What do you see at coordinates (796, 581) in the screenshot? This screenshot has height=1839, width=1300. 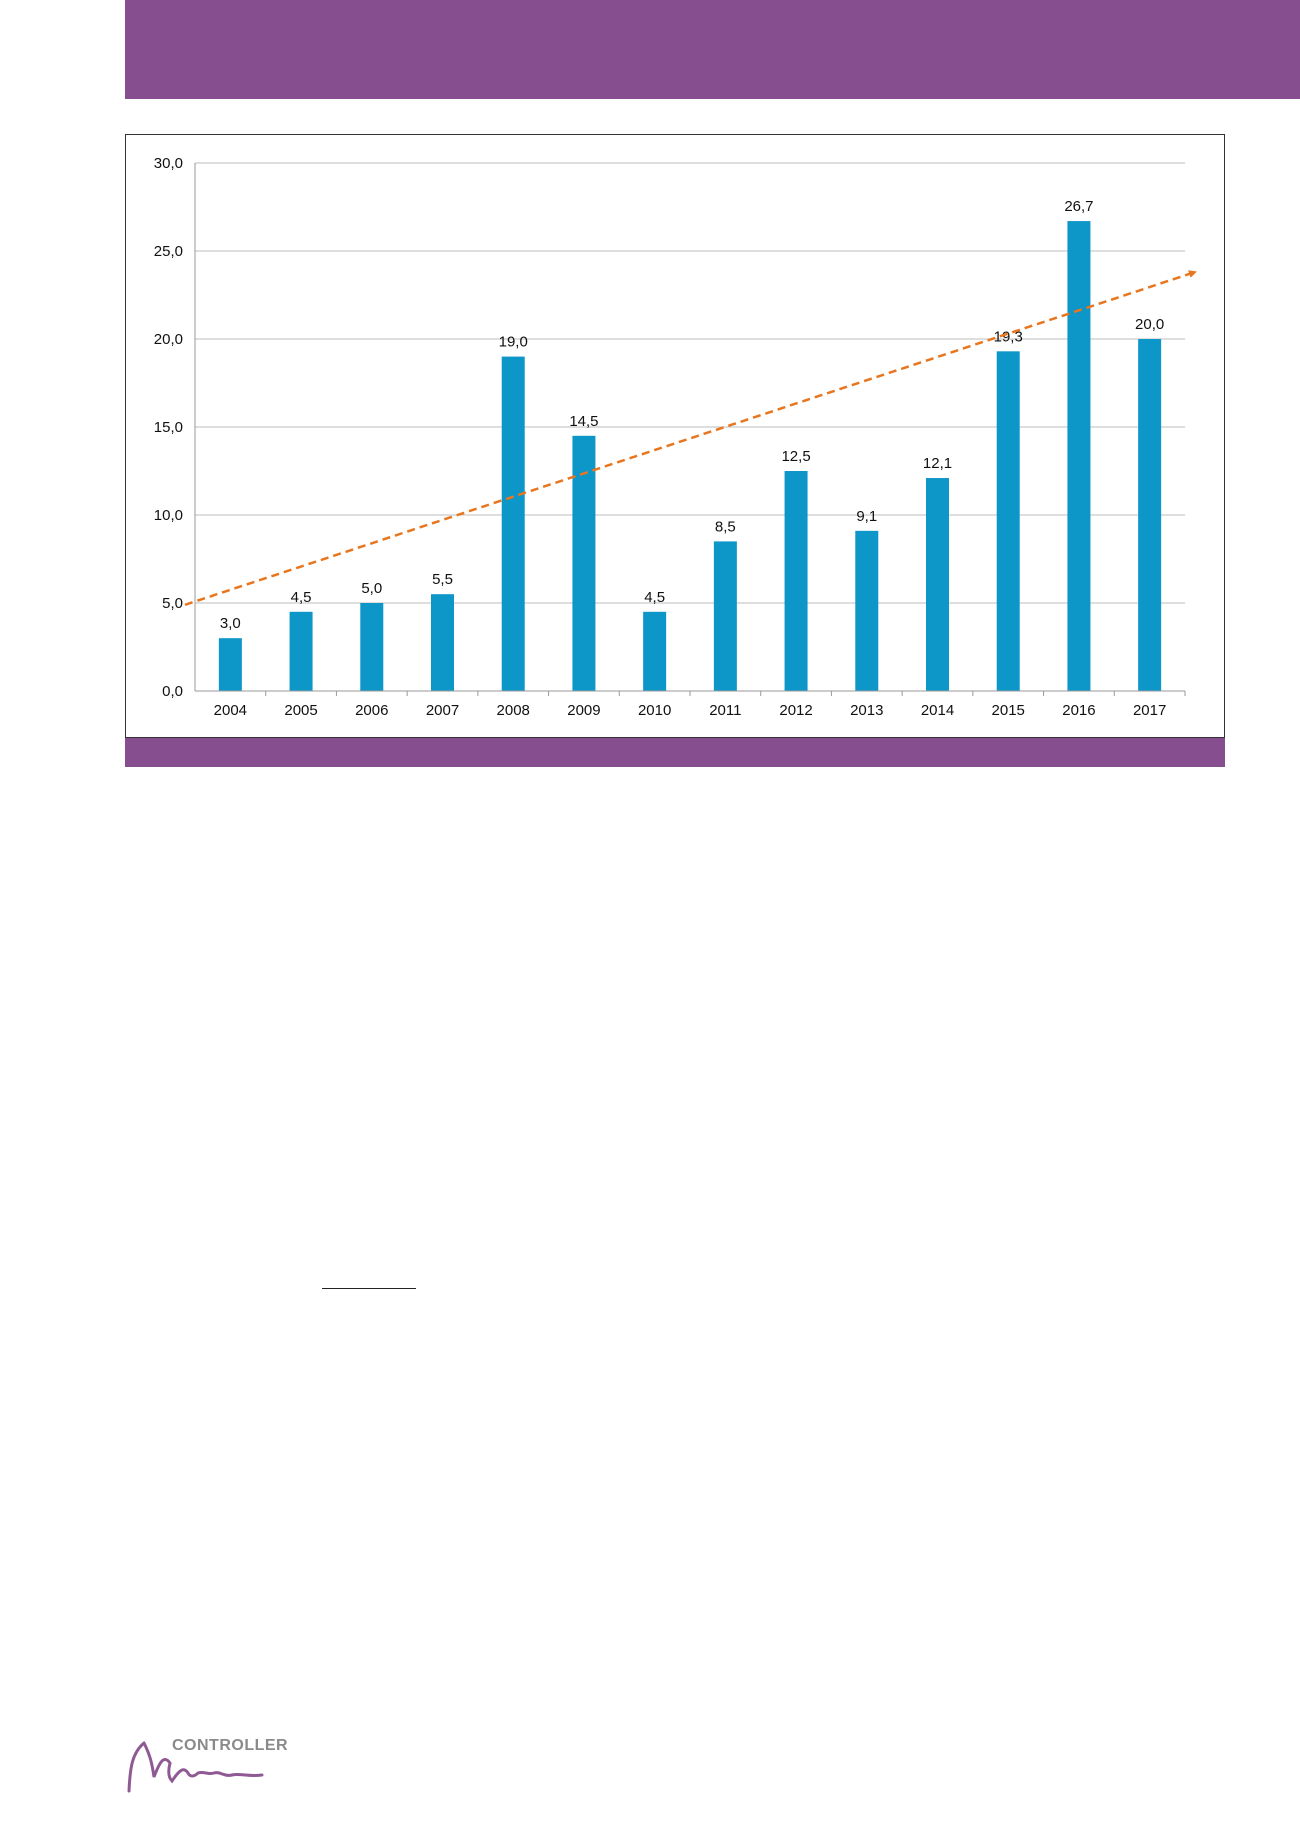 I see `bar-2012` at bounding box center [796, 581].